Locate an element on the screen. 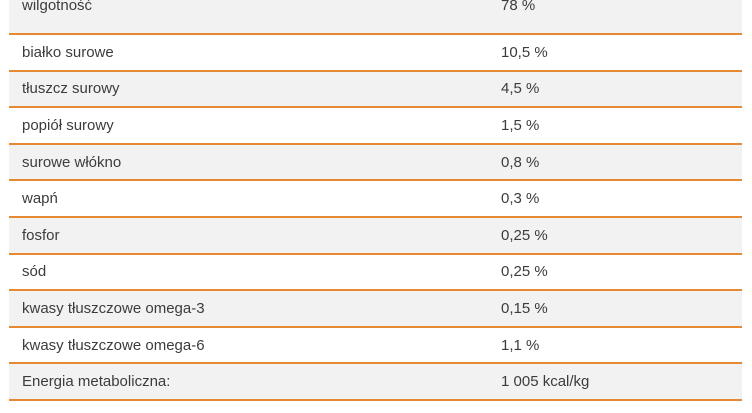  table-row: tłuszcz surowy 4,5 % is located at coordinates (375, 89).